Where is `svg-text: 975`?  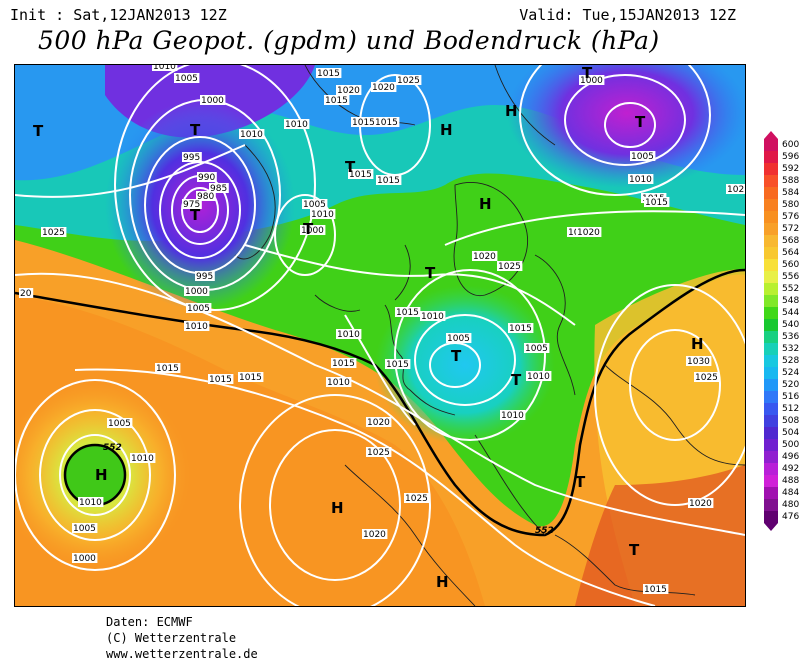 svg-text: 975 is located at coordinates (191, 205).